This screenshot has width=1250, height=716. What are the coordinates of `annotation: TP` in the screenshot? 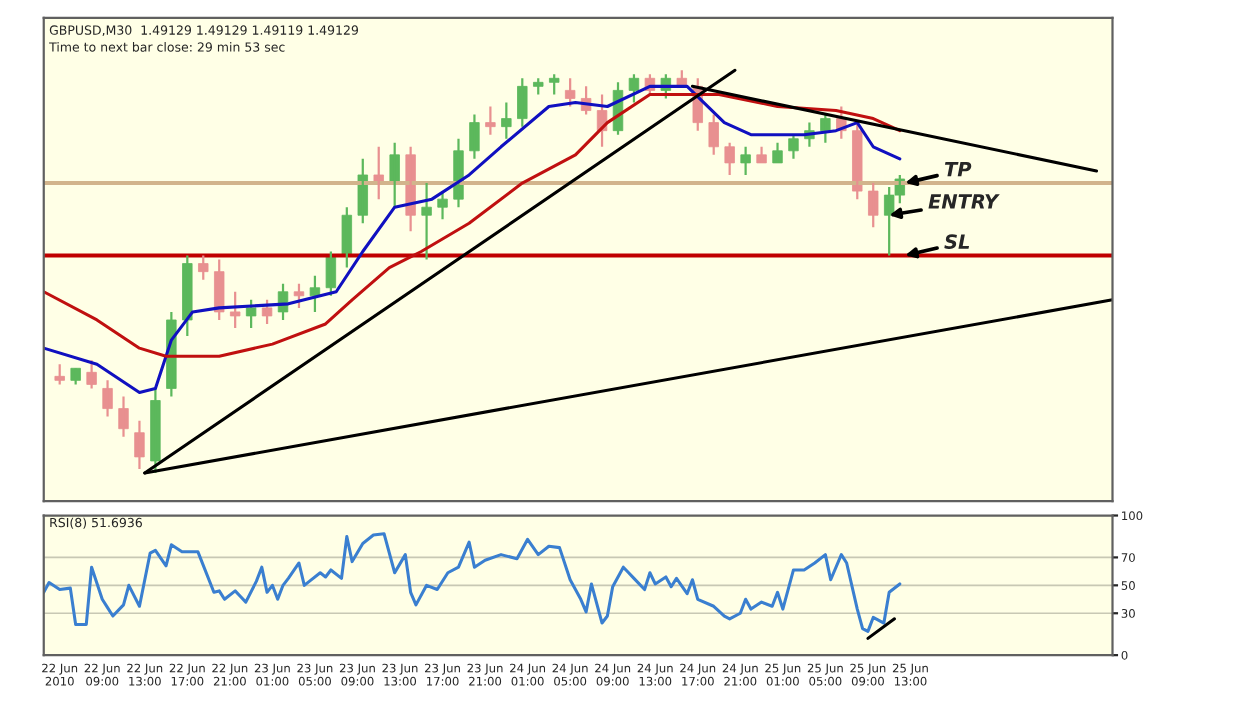 It's located at (958, 169).